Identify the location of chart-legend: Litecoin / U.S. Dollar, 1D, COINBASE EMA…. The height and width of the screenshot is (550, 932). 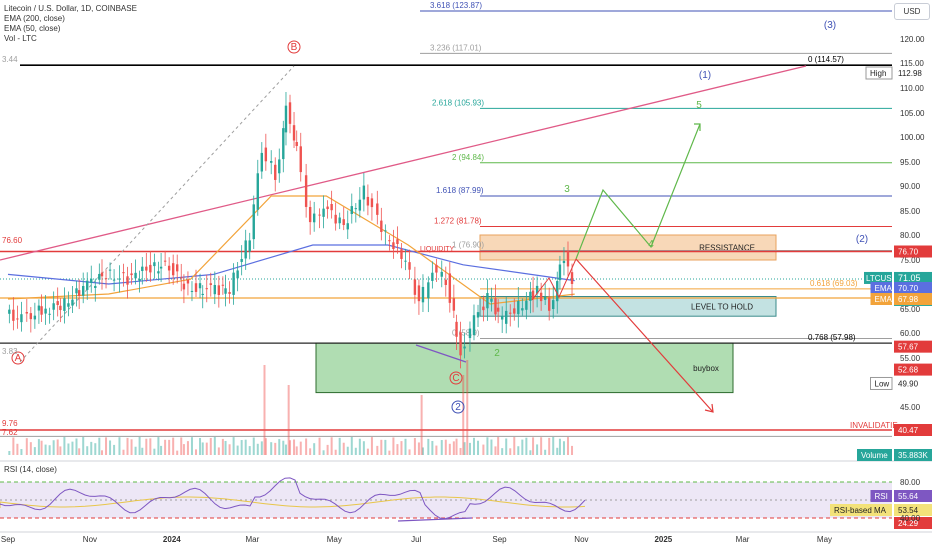
(70, 24).